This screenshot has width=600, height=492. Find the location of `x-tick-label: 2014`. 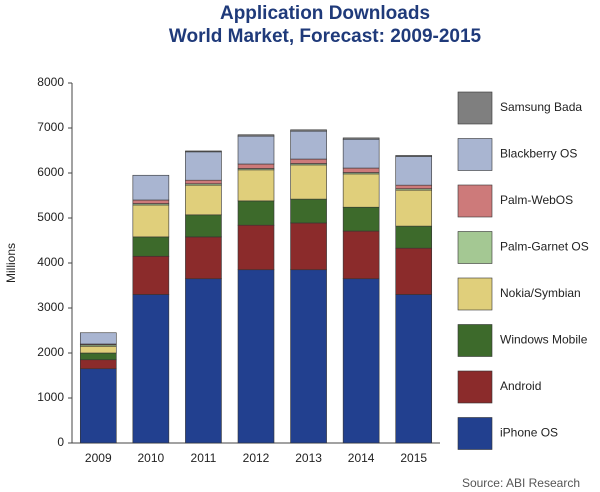

x-tick-label: 2014 is located at coordinates (361, 458).